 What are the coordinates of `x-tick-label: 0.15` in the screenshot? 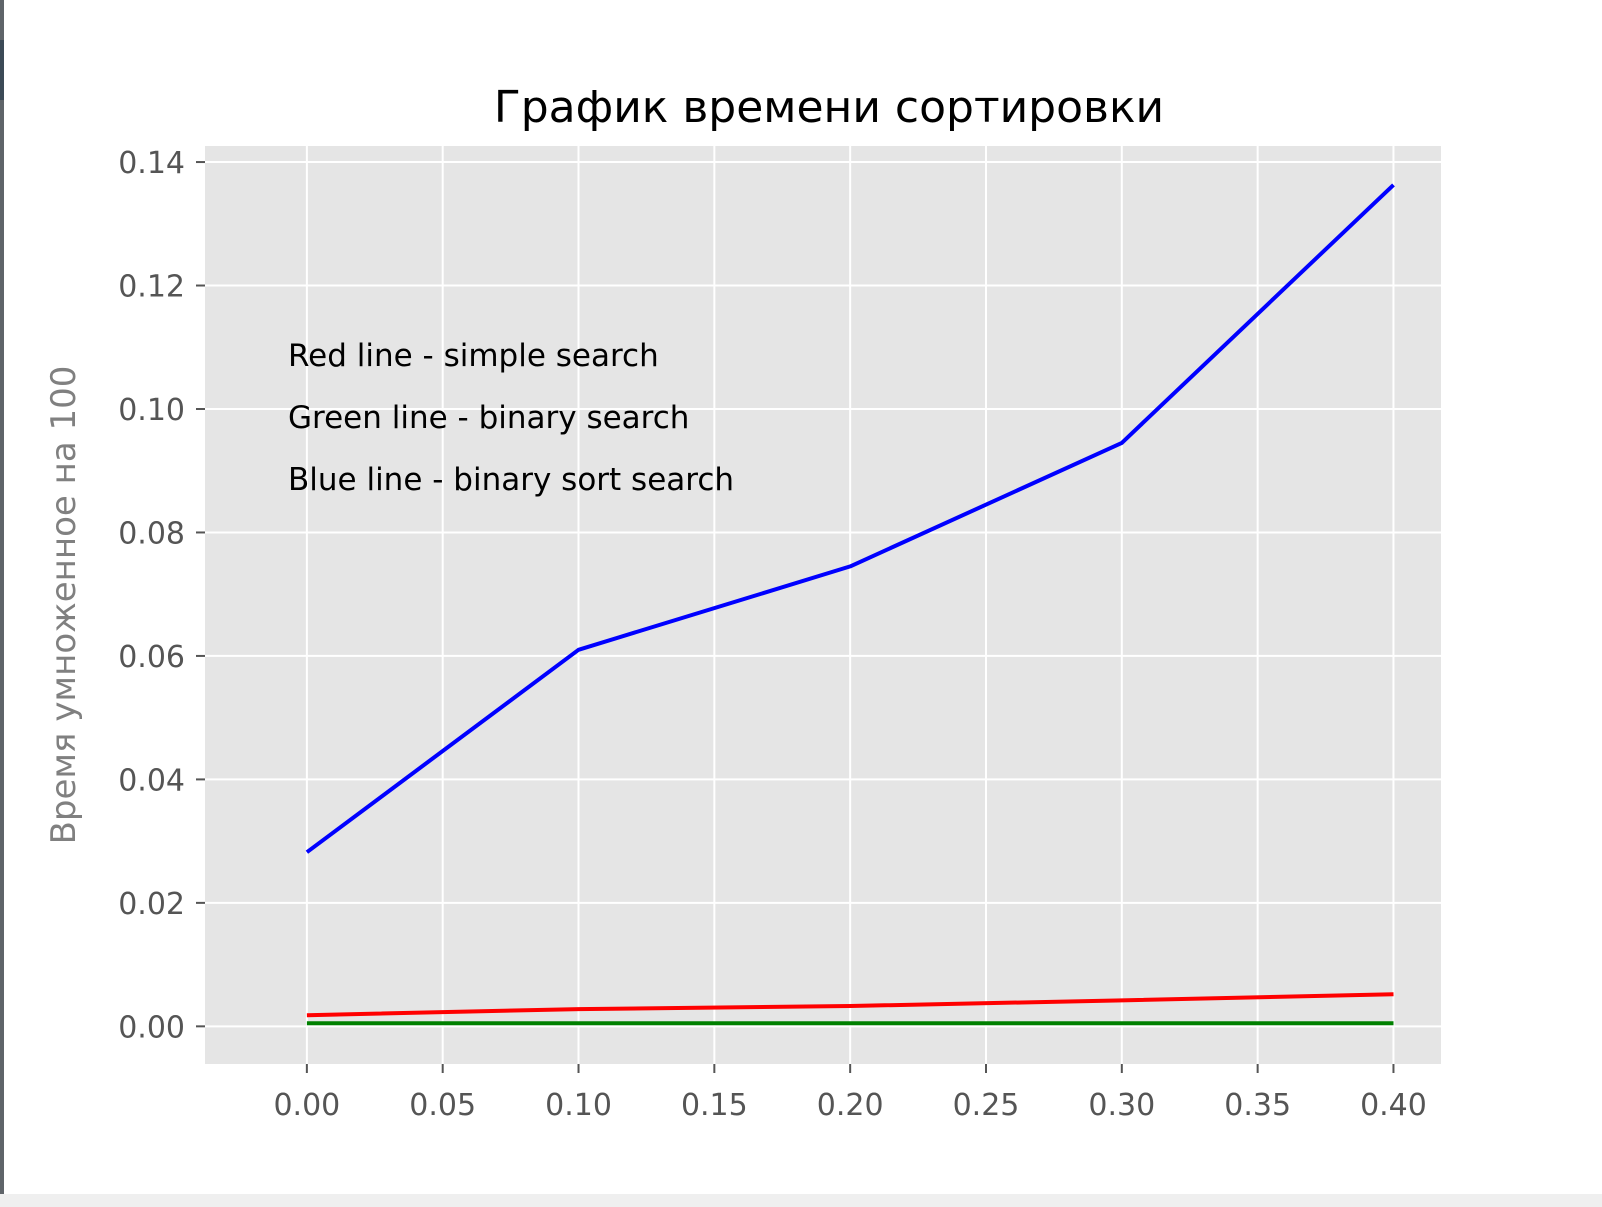 It's located at (714, 1105).